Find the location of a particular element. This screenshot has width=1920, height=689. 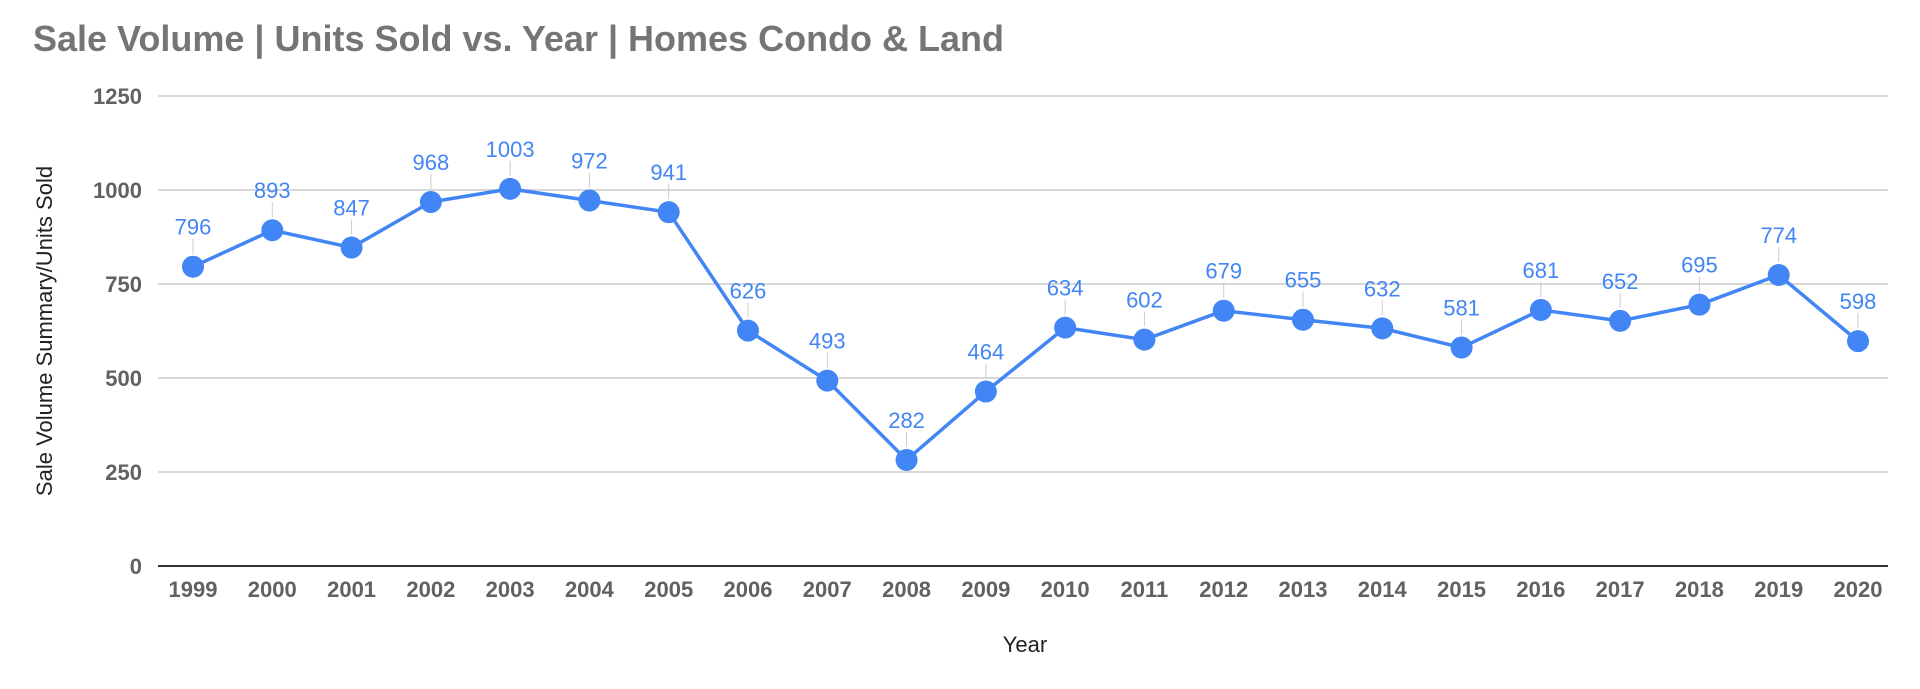

data-label: 679 is located at coordinates (1223, 271).